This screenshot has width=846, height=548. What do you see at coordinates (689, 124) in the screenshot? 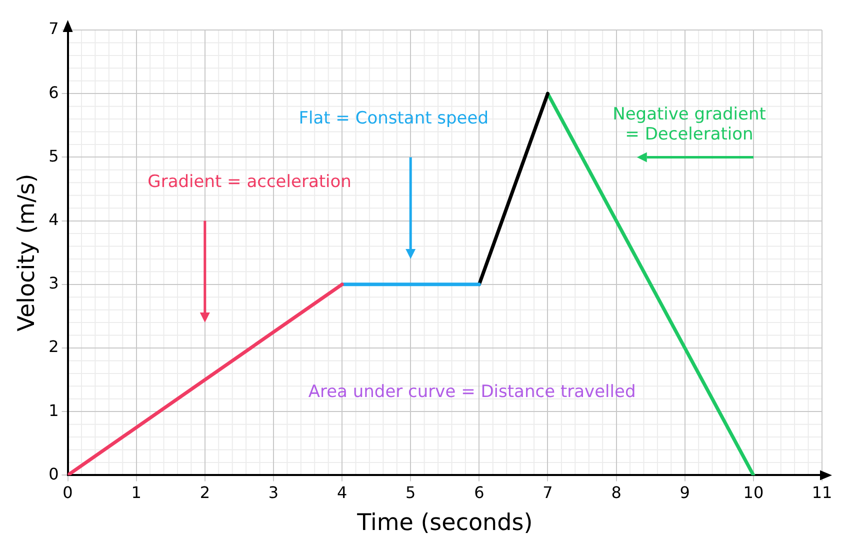
I see `annotation: Negative gradient = Deceleration` at bounding box center [689, 124].